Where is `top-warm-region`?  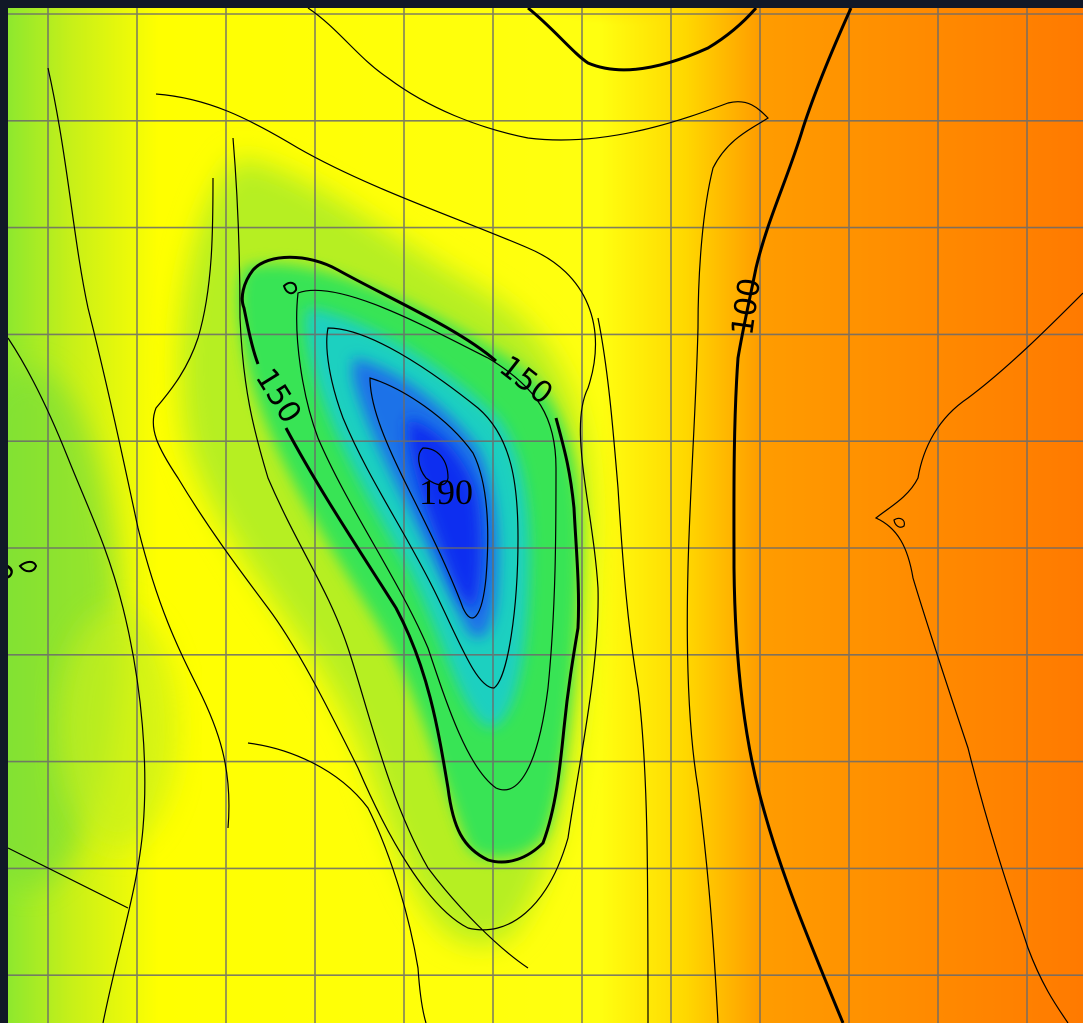 top-warm-region is located at coordinates (633, 53).